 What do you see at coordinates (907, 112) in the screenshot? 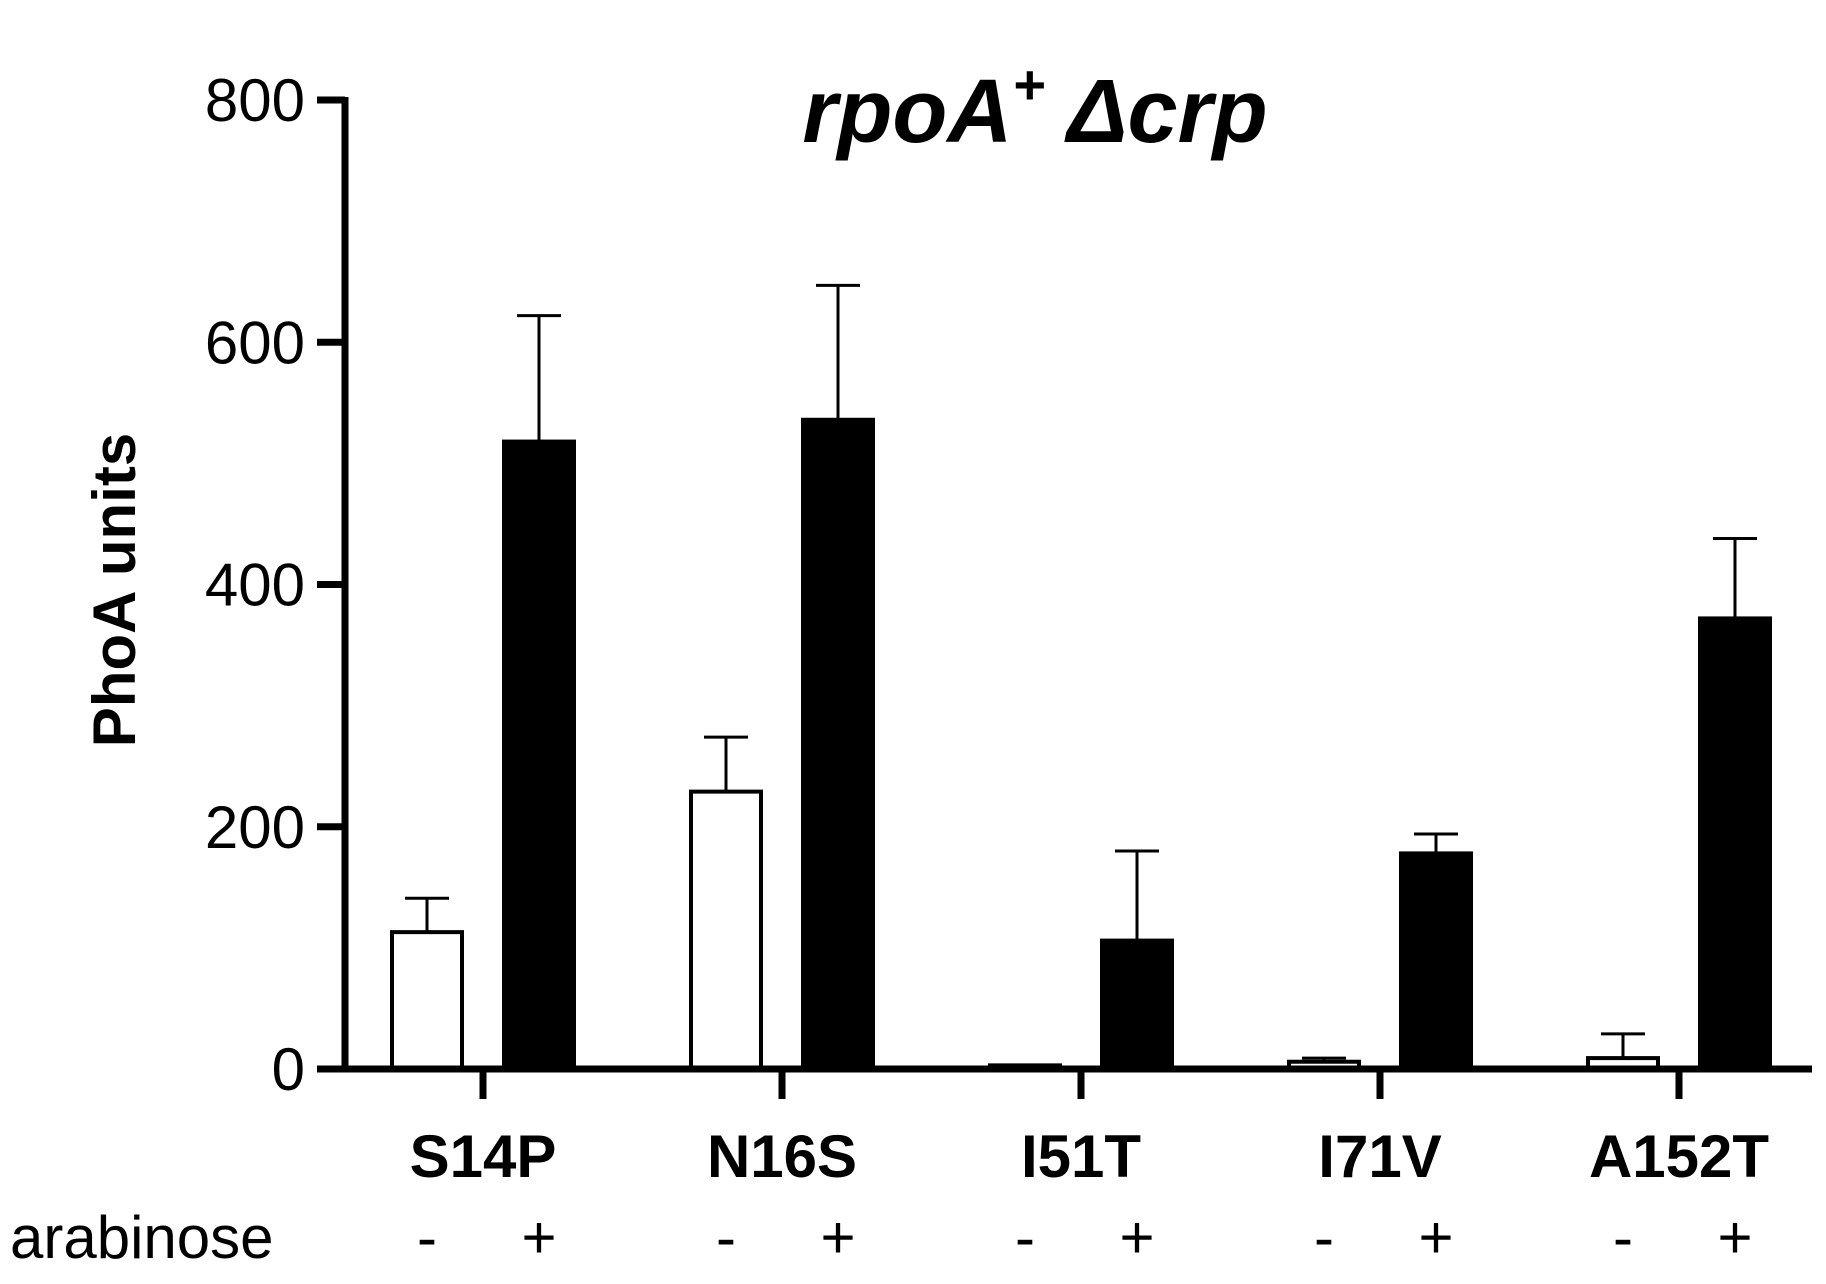
I see `title-gene: rpoA` at bounding box center [907, 112].